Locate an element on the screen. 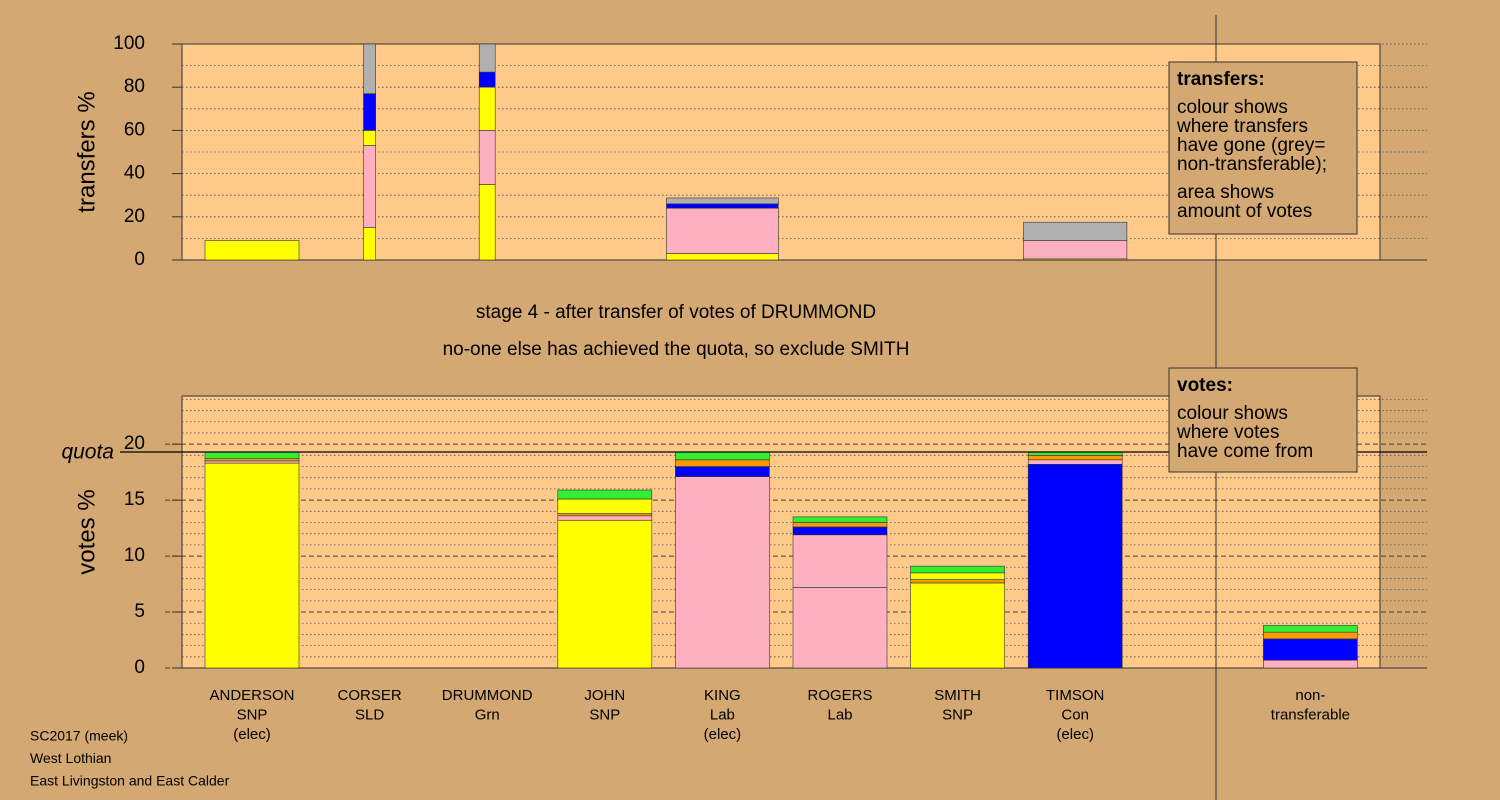  x-tick-label: DRUMMOND is located at coordinates (487, 695).